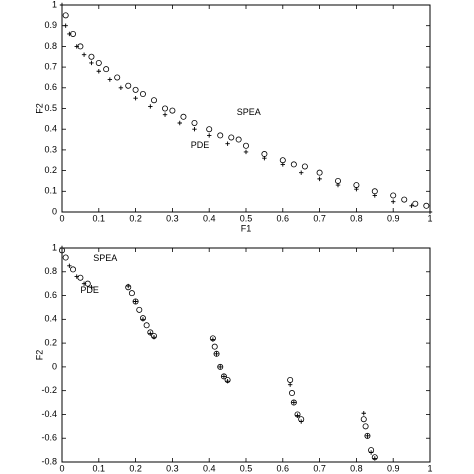 Image resolution: width=474 pixels, height=474 pixels. What do you see at coordinates (283, 218) in the screenshot?
I see `x-tick-label: 0.6` at bounding box center [283, 218].